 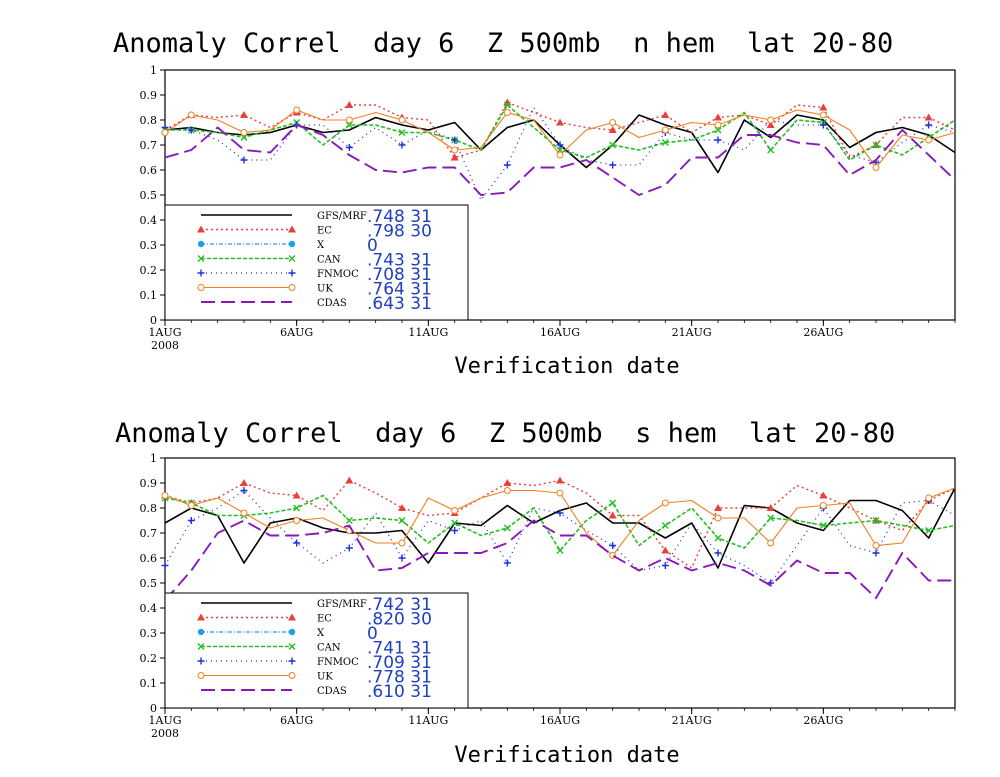 What do you see at coordinates (399, 261) in the screenshot?
I see `legend-series-stat: .743 31` at bounding box center [399, 261].